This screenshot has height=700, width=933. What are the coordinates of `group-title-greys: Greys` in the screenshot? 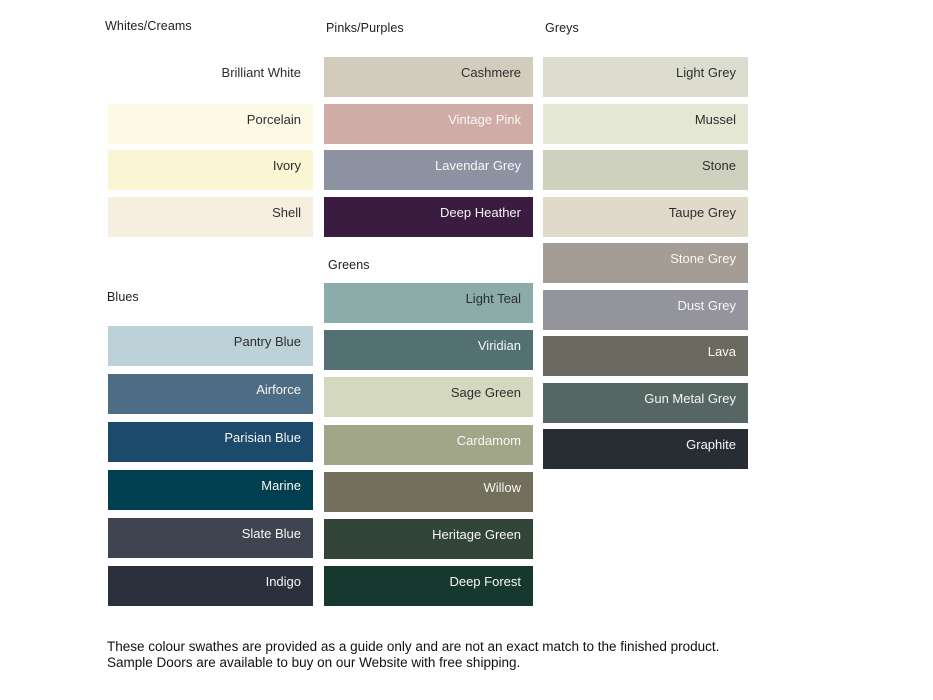 It's located at (562, 28).